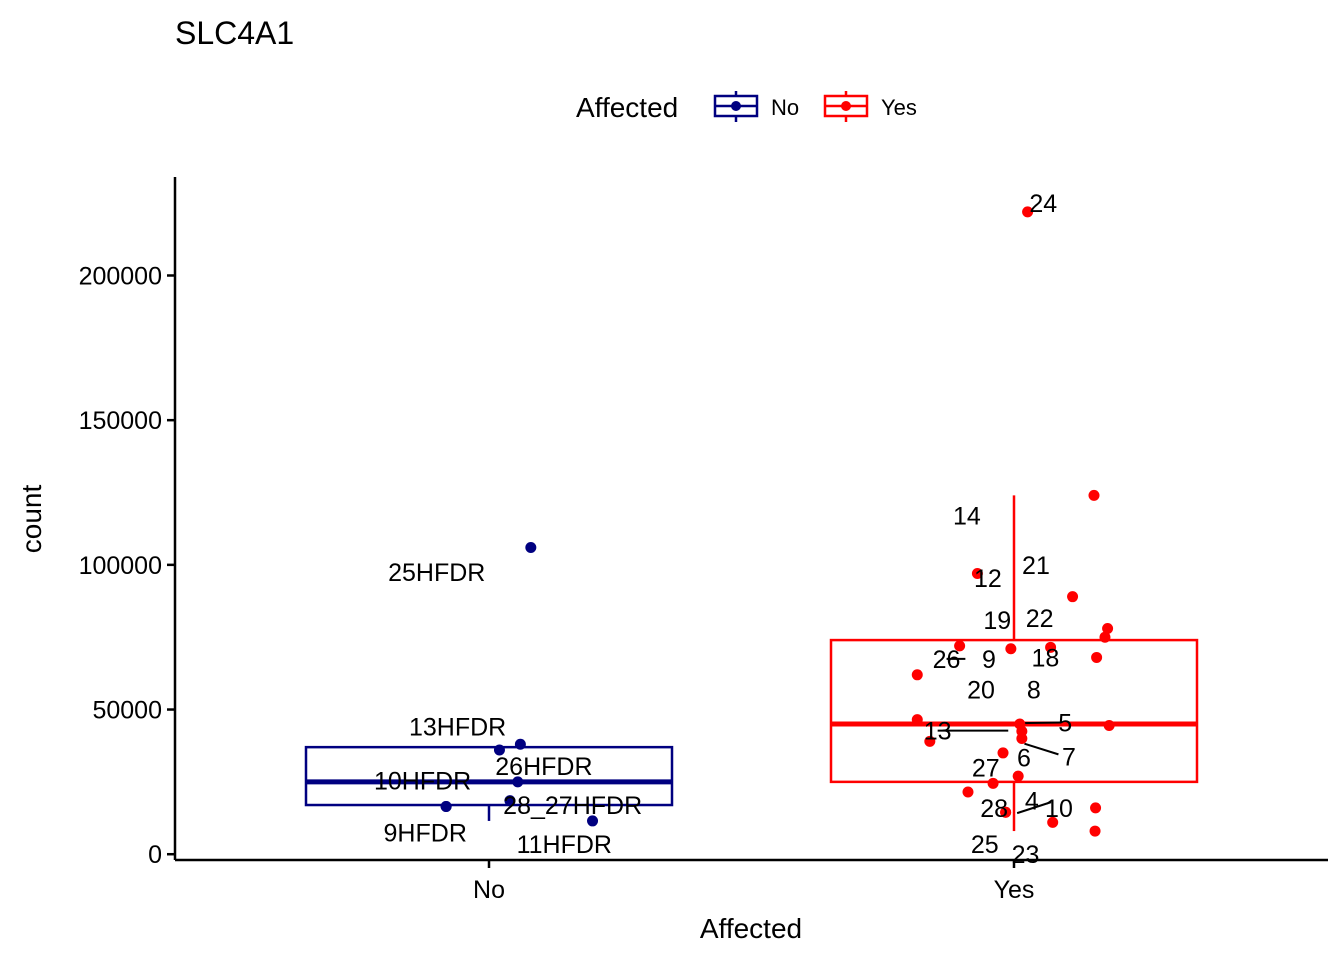 The width and height of the screenshot is (1344, 960). I want to click on point-label: 25HFDR, so click(436, 573).